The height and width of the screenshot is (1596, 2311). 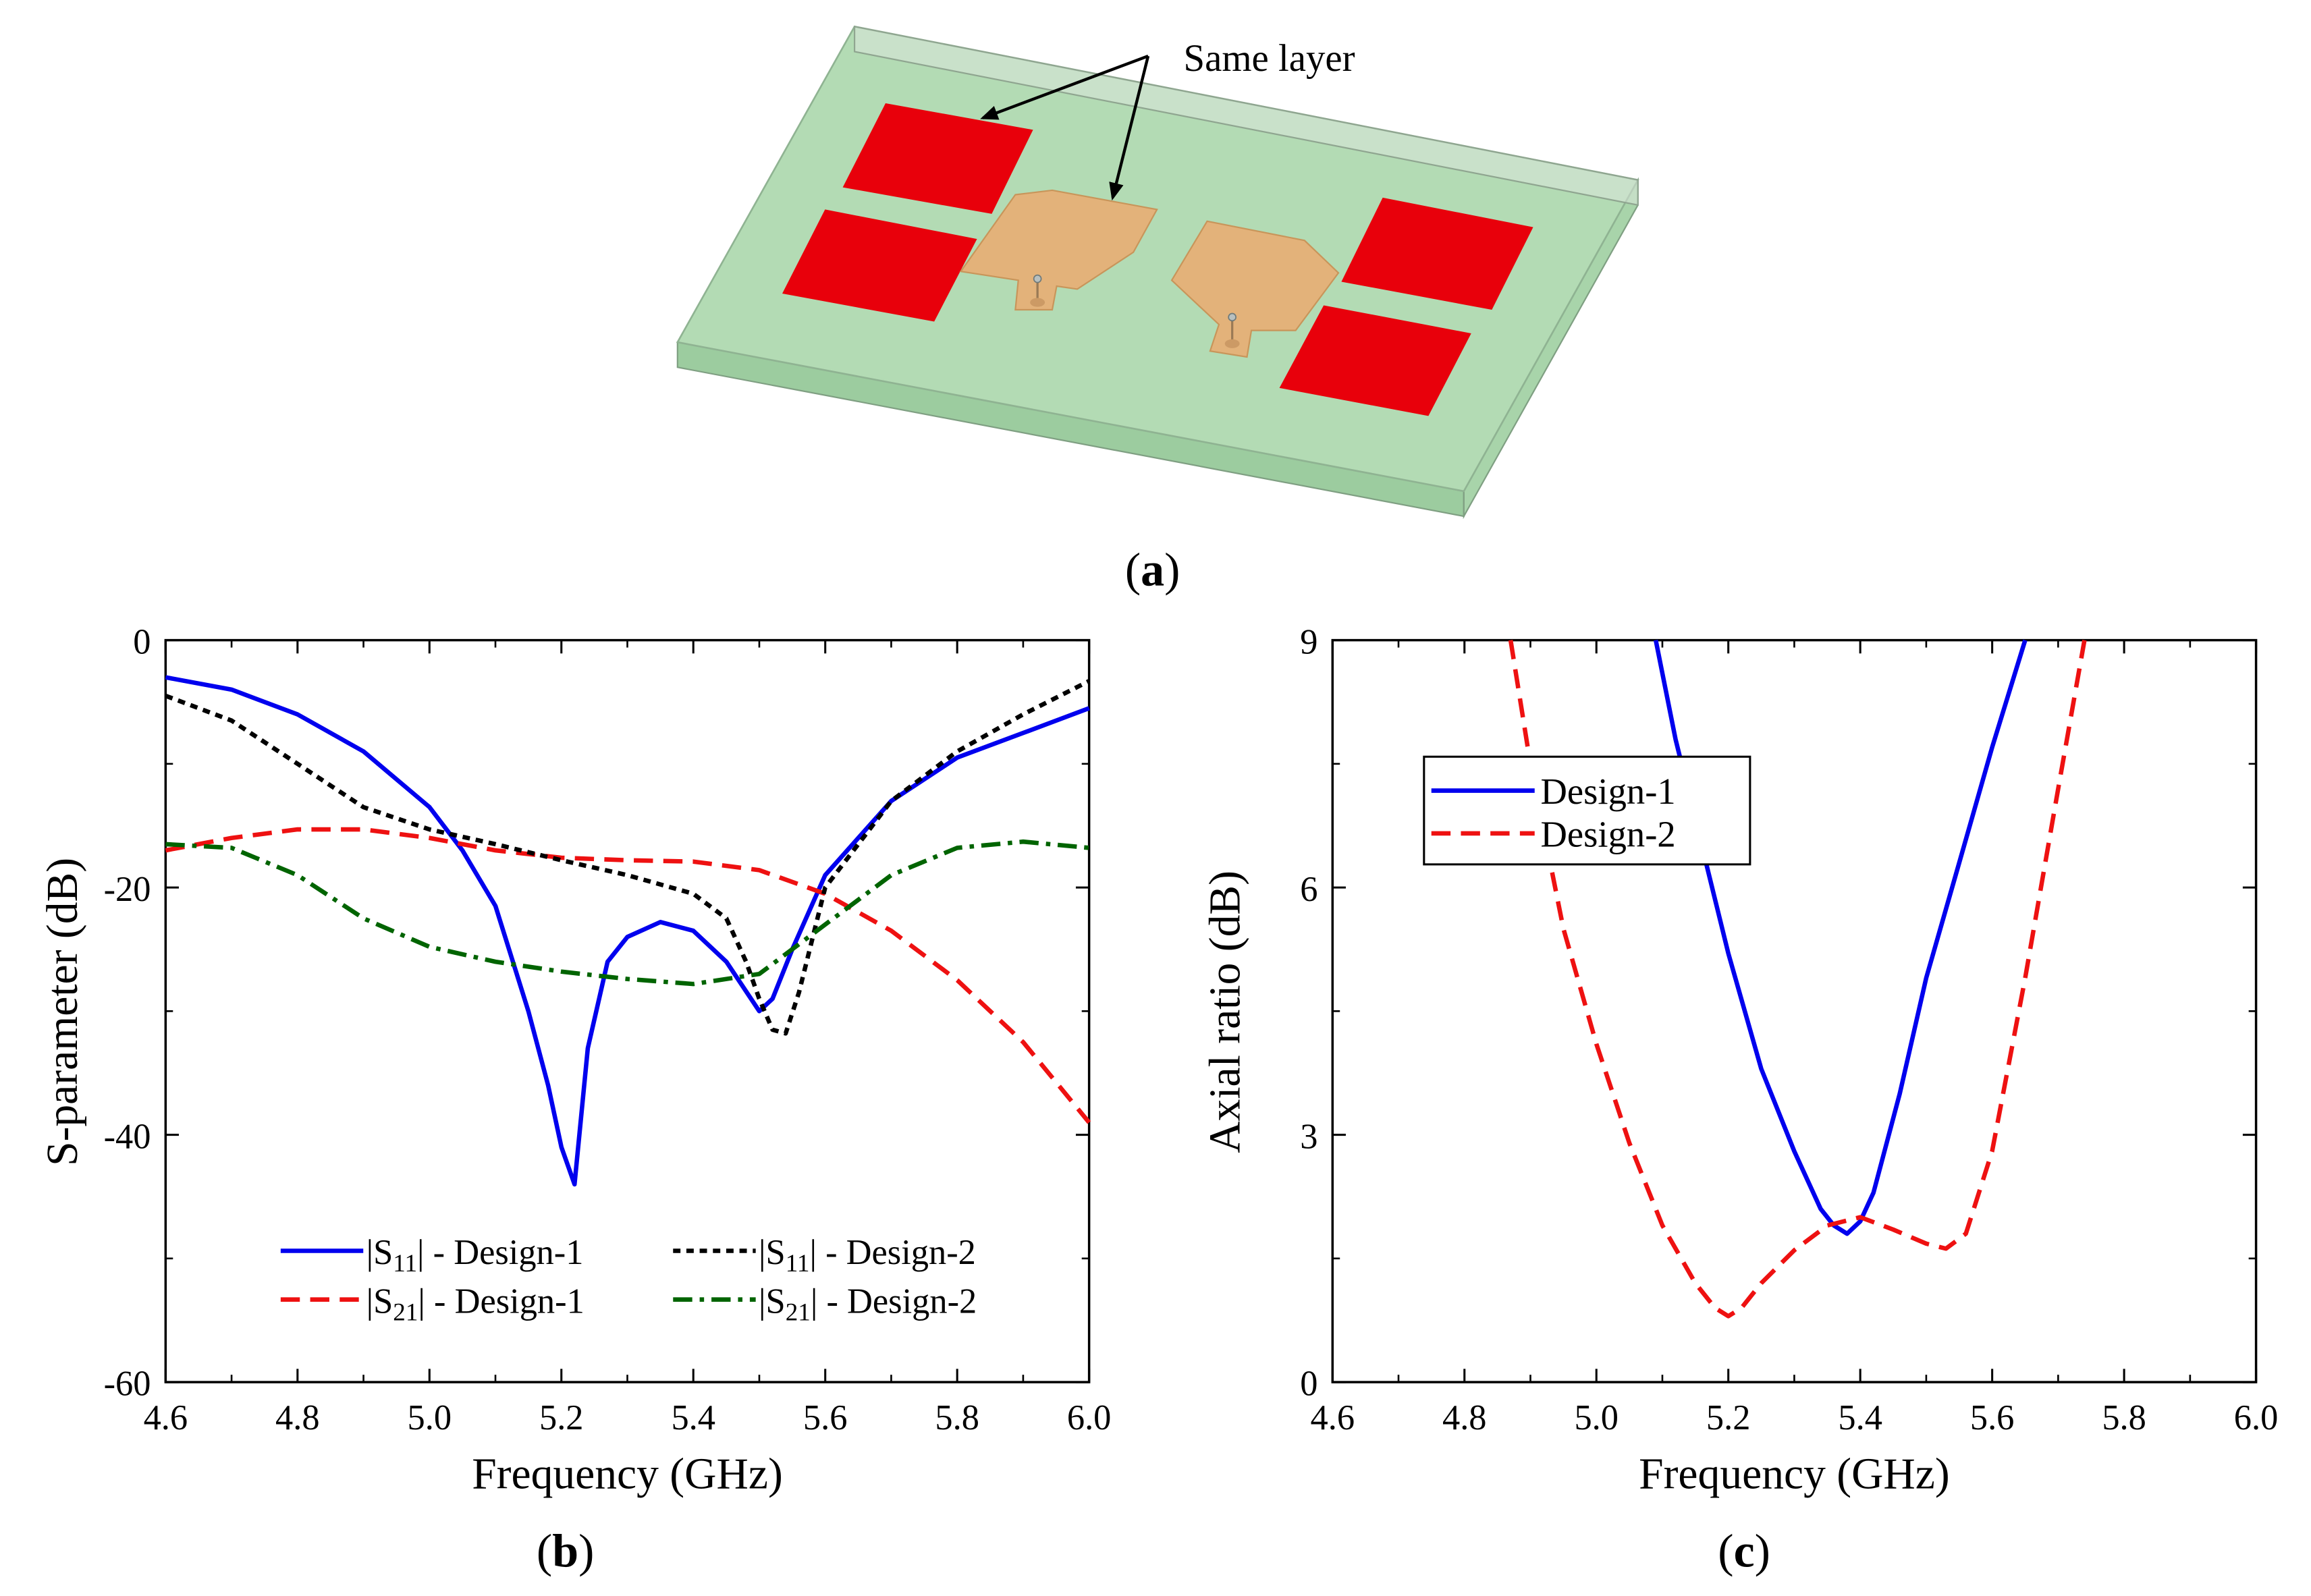 I want to click on legend-label: Design-1, so click(x=1607, y=791).